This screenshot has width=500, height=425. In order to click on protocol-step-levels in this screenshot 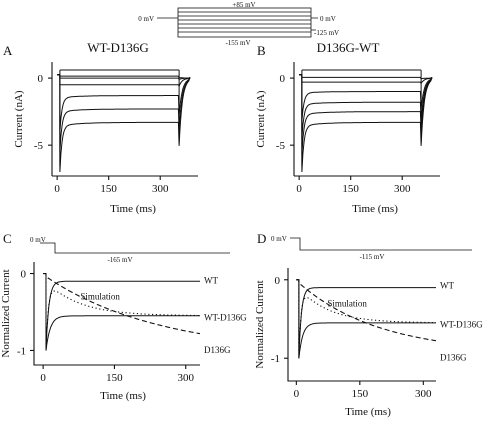, I will do `click(244, 22)`.